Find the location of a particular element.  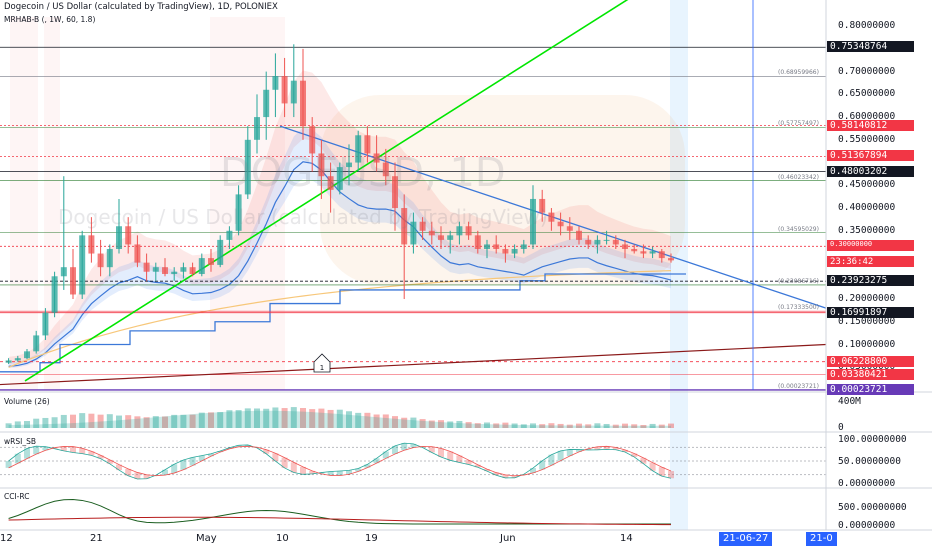

wrsi-axis-100: 100.00000000 is located at coordinates (872, 439).